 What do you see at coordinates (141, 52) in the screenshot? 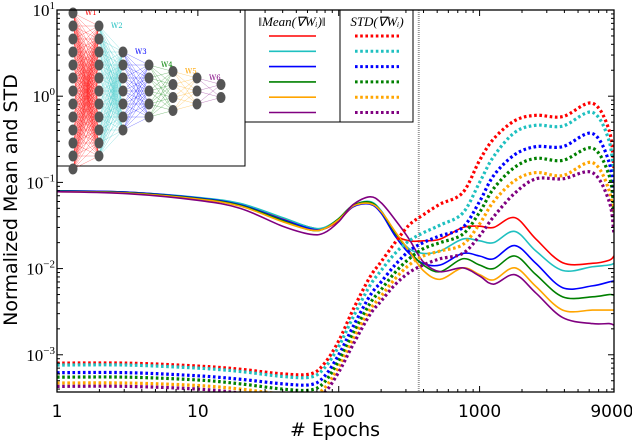
I see `layer-label: W3` at bounding box center [141, 52].